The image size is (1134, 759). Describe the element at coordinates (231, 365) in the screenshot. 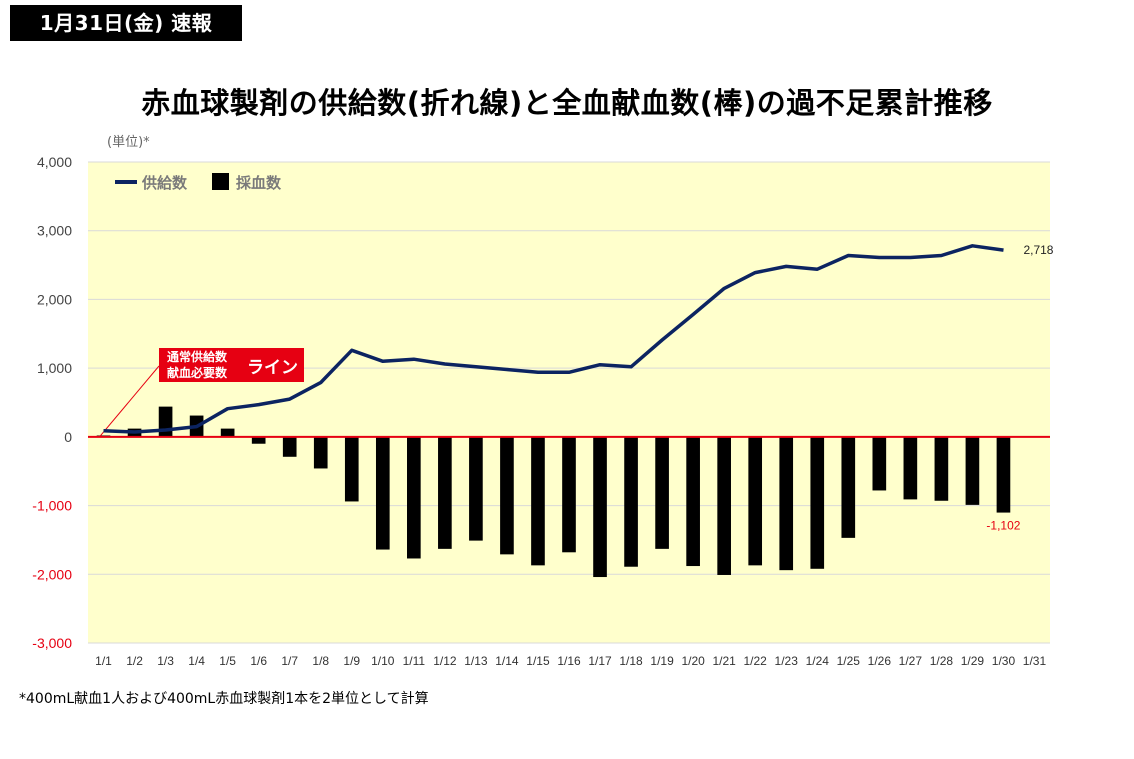

I see `normal-line-annotation: 通常供給数 献血必要数 ライン` at that location.